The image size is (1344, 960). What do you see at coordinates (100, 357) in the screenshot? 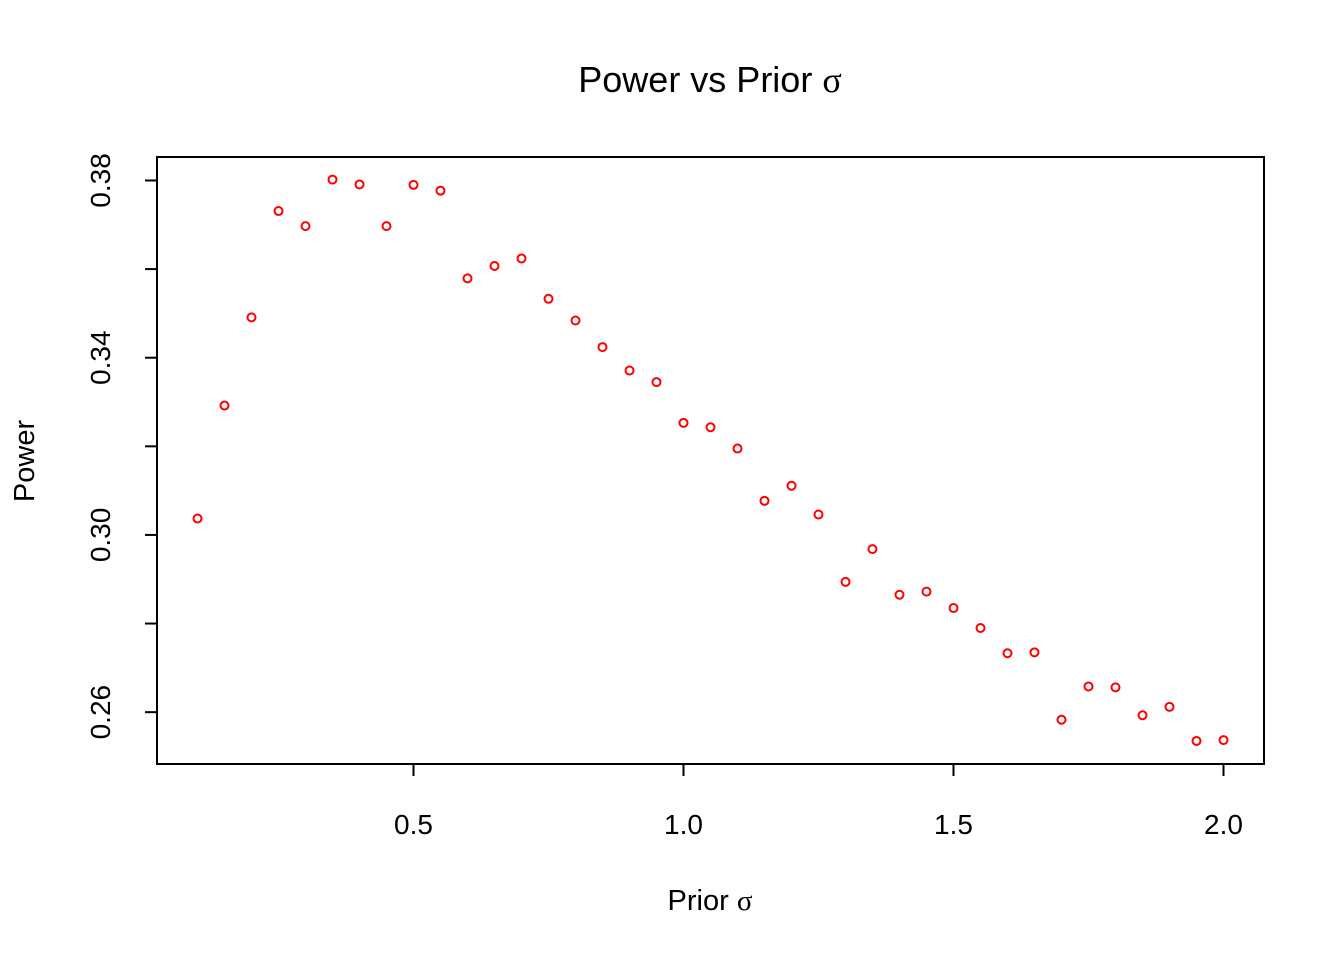
I see `y-tick-label: 0.34` at bounding box center [100, 357].